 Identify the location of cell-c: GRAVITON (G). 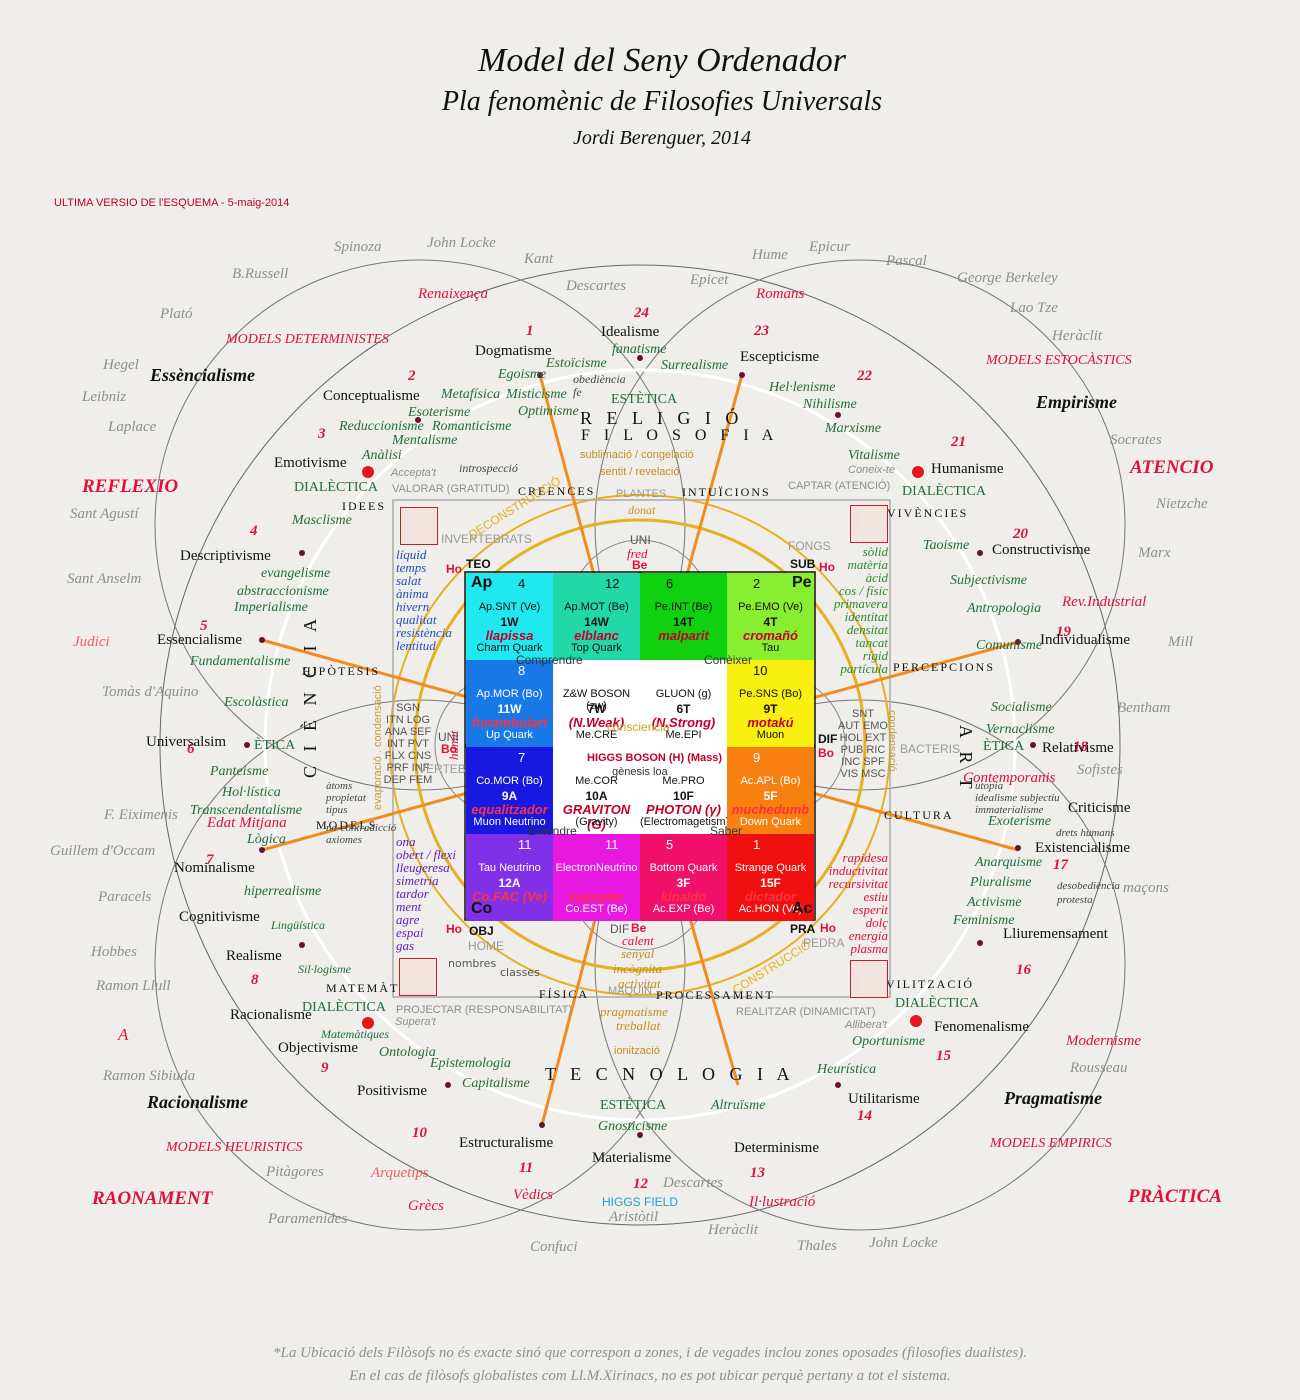
(596, 817).